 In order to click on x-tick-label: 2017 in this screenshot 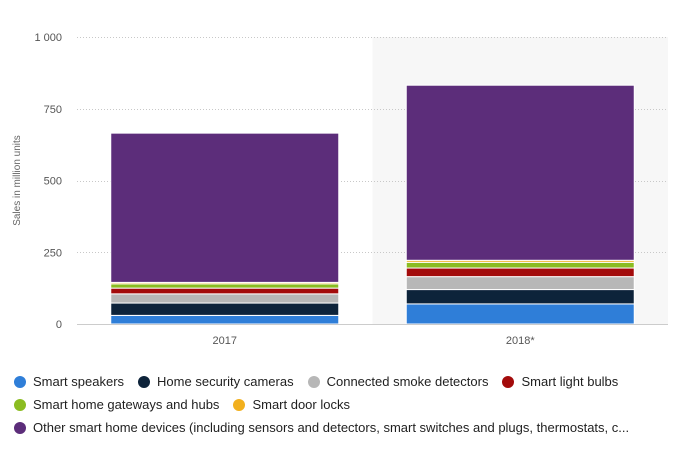, I will do `click(225, 341)`.